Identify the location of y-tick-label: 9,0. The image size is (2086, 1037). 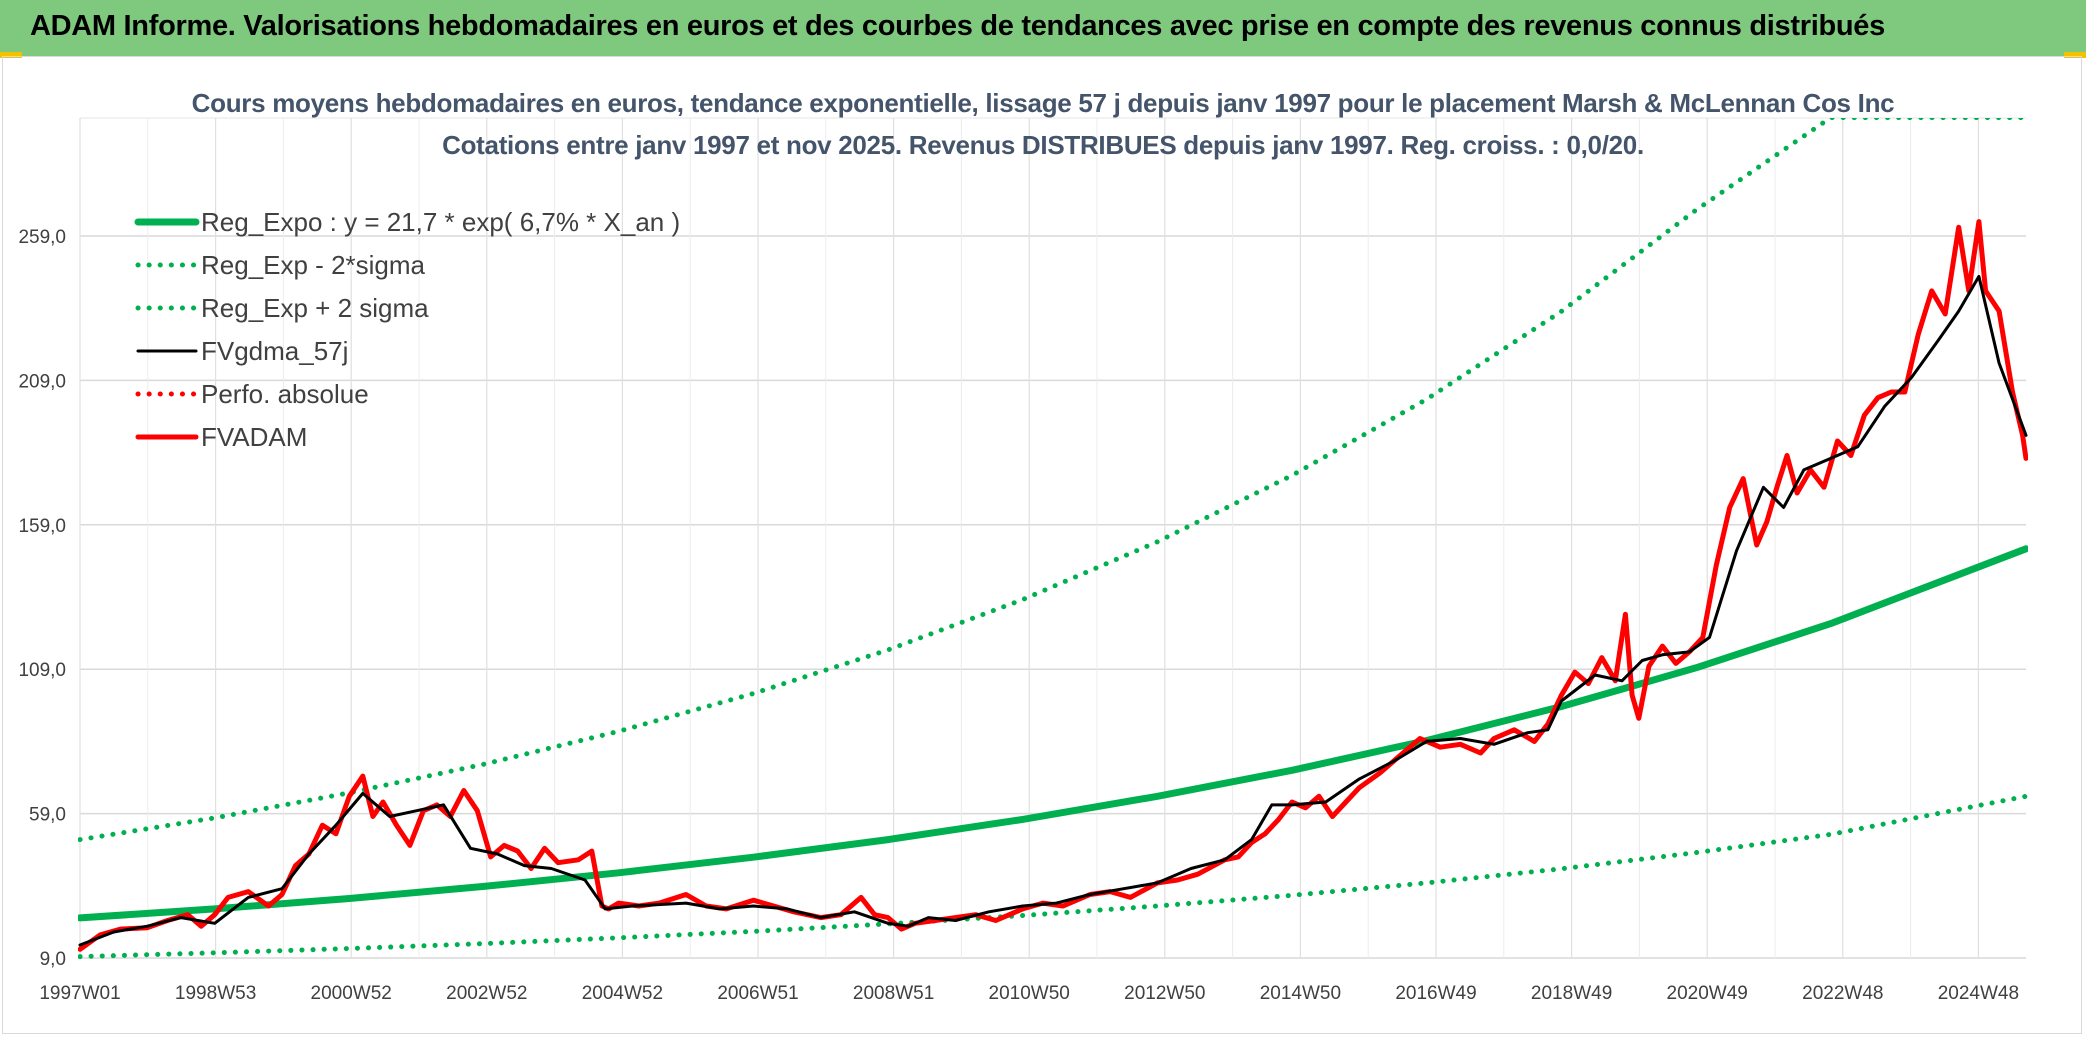
(53, 959).